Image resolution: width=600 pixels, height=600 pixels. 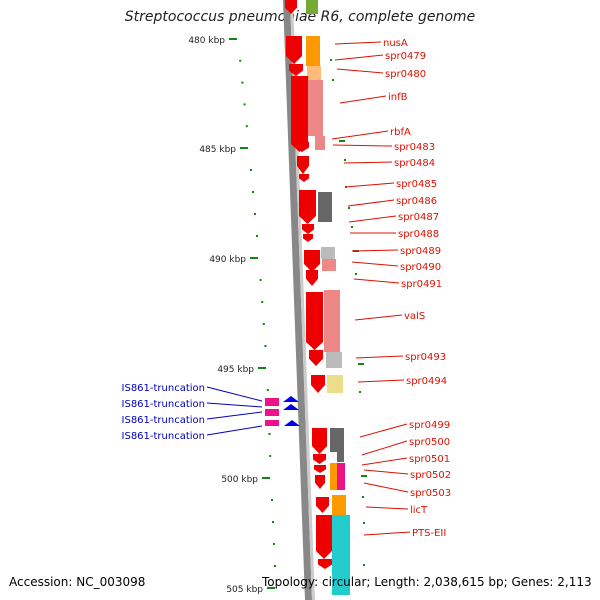 I want to click on gene-label: spr0488, so click(x=418, y=234).